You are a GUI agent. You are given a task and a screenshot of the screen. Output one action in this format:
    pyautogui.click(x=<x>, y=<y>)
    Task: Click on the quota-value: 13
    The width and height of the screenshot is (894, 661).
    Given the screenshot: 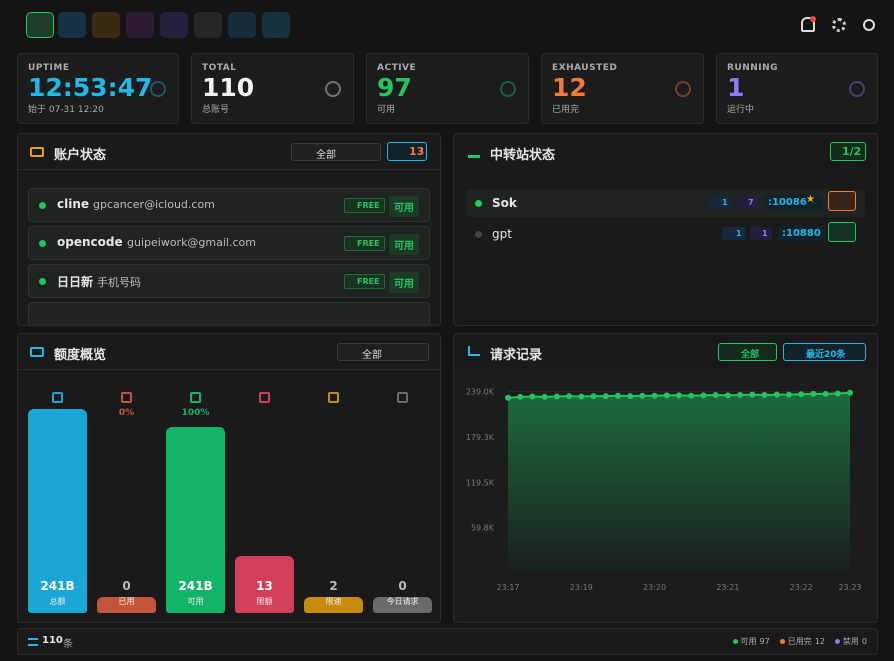 What is the action you would take?
    pyautogui.click(x=264, y=586)
    